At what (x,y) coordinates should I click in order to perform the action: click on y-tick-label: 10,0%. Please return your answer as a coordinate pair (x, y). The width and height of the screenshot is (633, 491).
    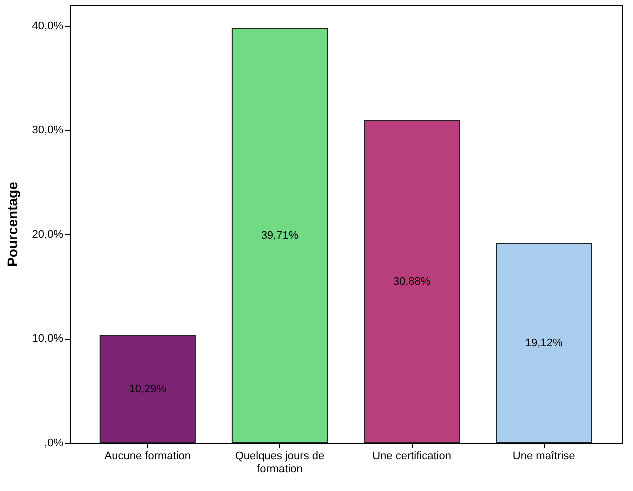
    Looking at the image, I should click on (48, 339).